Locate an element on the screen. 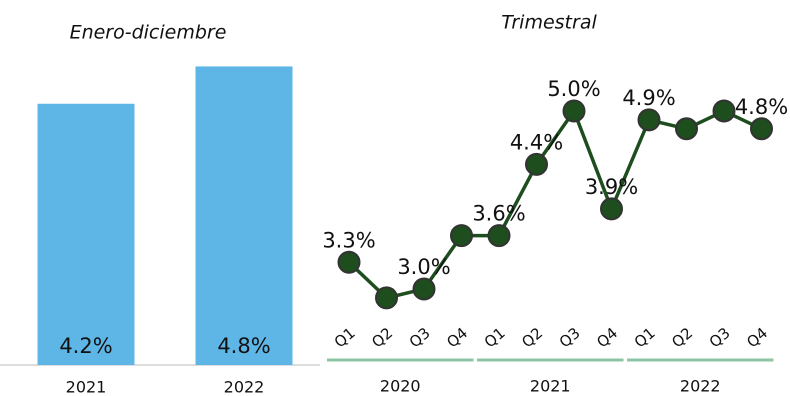 The image size is (790, 396). group-label: 2021 is located at coordinates (550, 386).